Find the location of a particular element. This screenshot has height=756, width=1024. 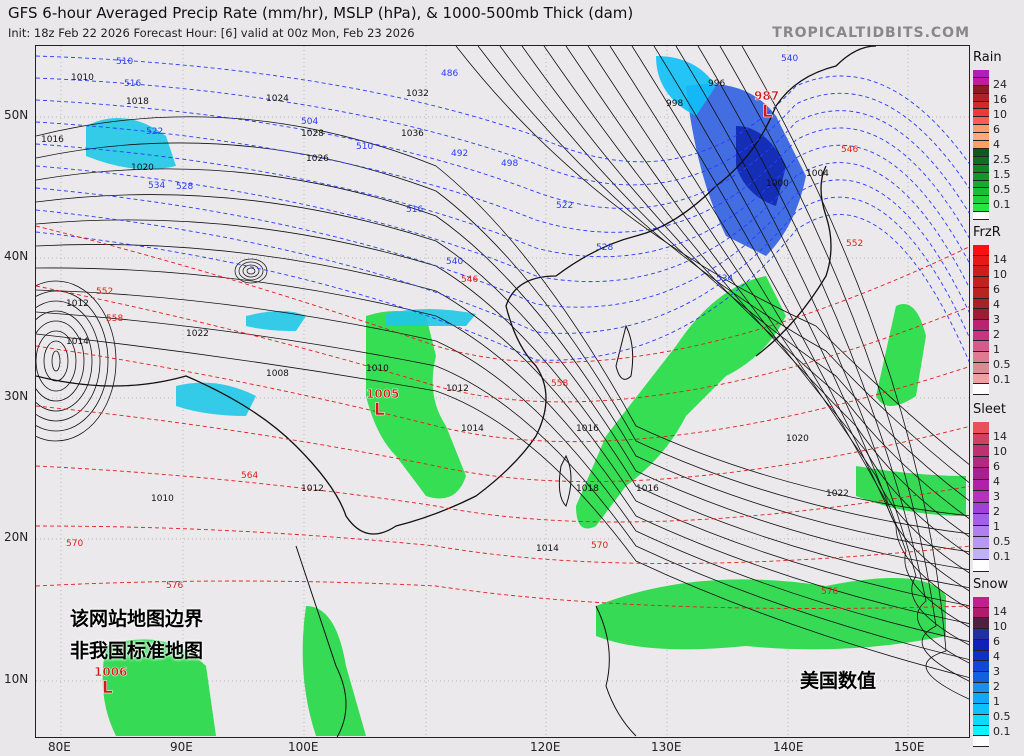

pressure-value: 987 is located at coordinates (766, 96).